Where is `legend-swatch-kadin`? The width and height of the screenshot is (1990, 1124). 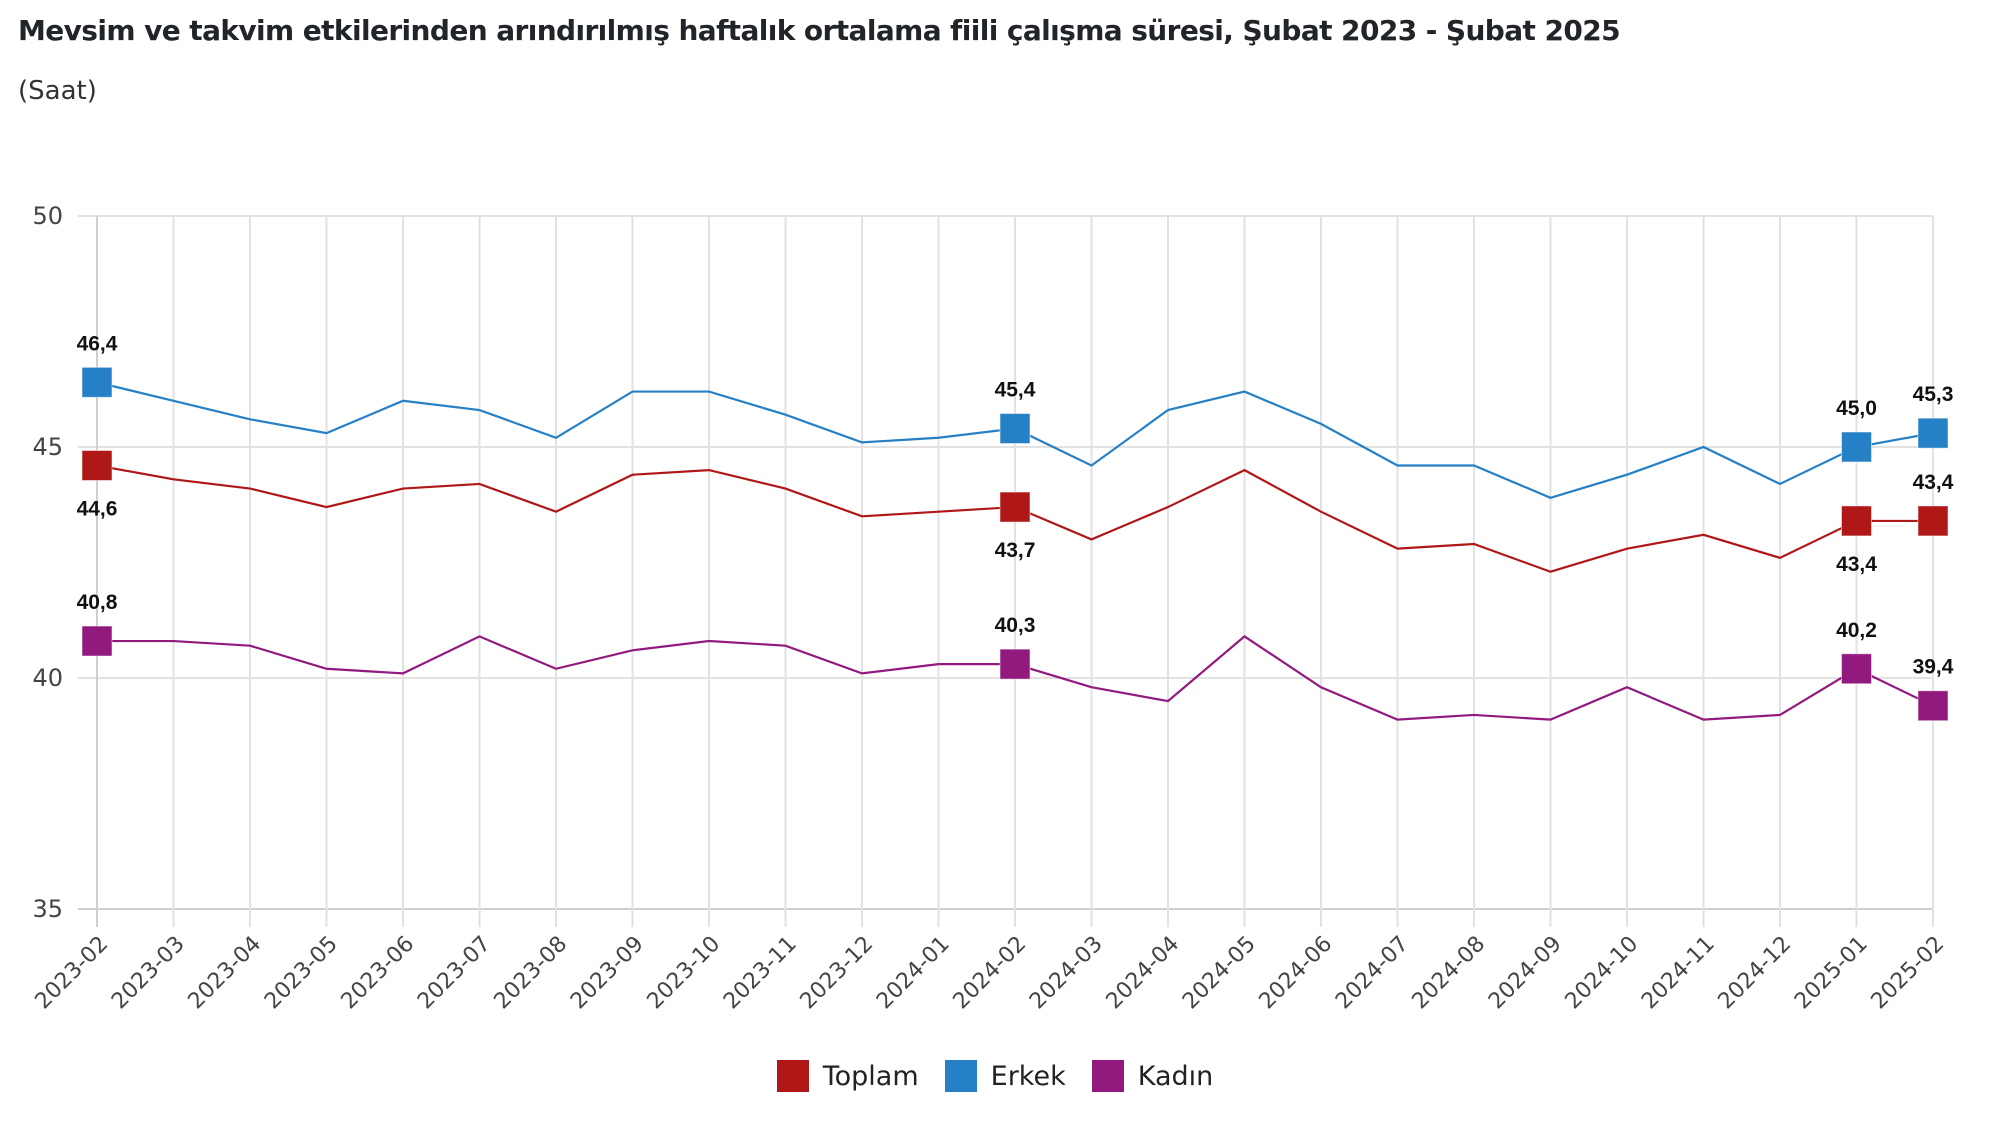 legend-swatch-kadin is located at coordinates (1107, 1076).